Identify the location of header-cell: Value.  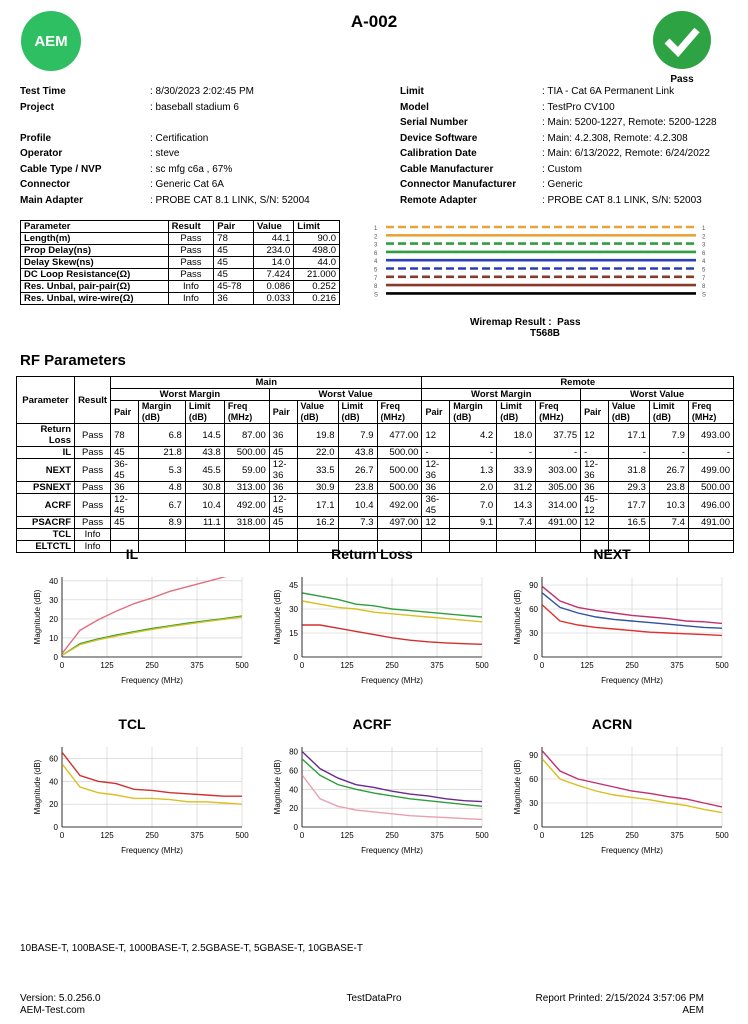
(273, 226).